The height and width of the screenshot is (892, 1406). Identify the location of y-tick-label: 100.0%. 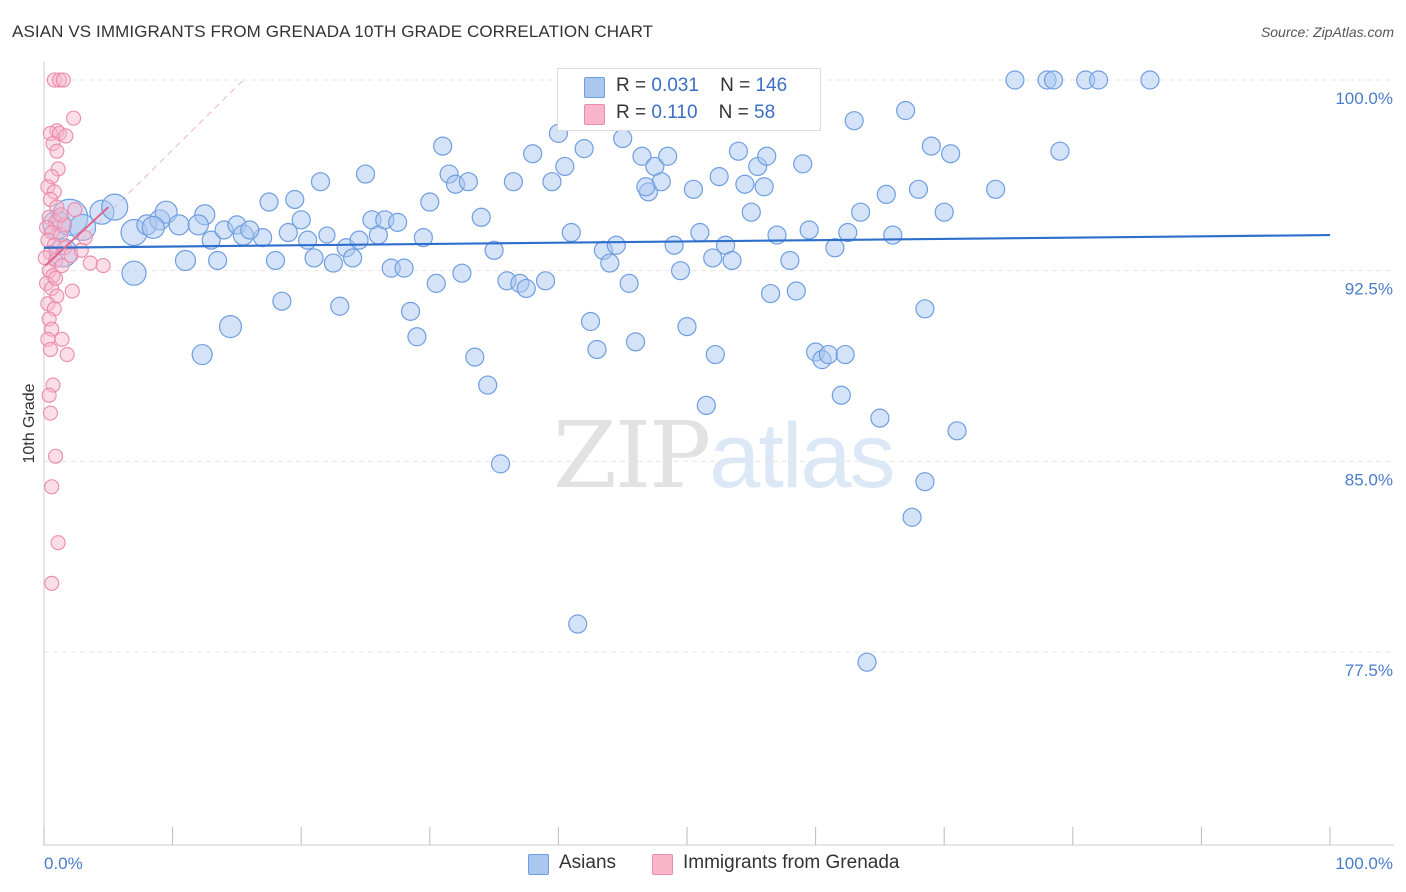
(1364, 98).